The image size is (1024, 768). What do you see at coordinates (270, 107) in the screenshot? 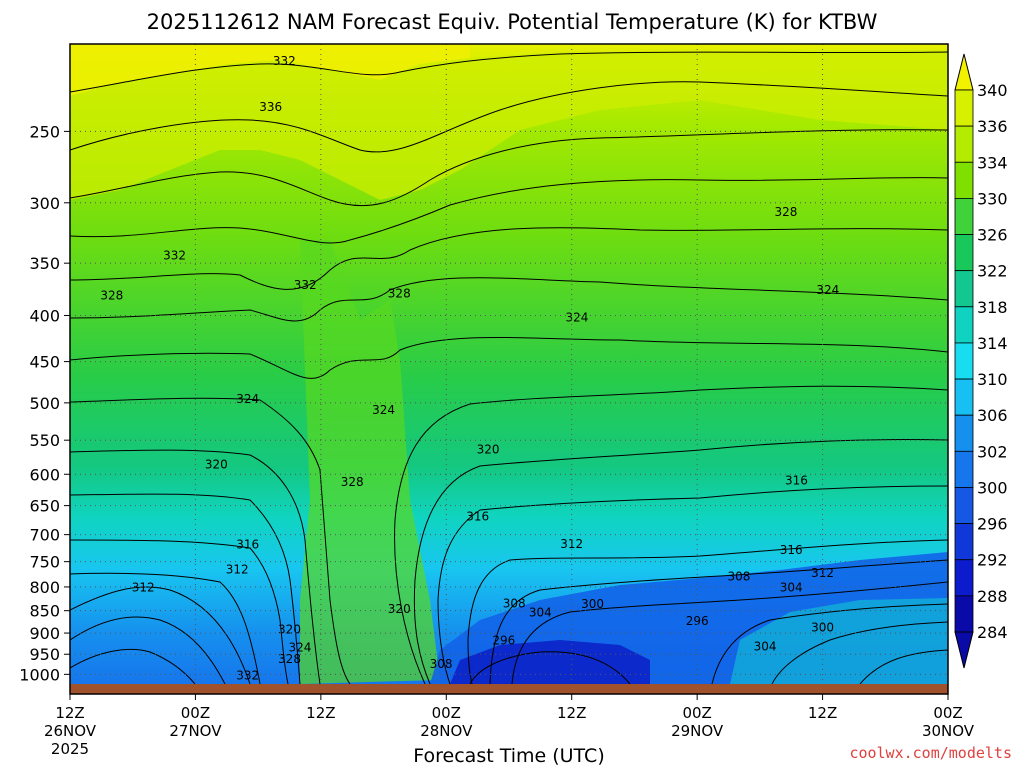
I see `contour-label: 336` at bounding box center [270, 107].